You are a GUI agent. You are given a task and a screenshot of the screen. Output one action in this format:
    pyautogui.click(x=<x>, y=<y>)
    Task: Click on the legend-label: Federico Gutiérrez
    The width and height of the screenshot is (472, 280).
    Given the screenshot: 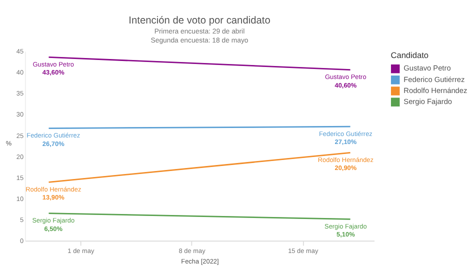 What is the action you would take?
    pyautogui.click(x=435, y=79)
    